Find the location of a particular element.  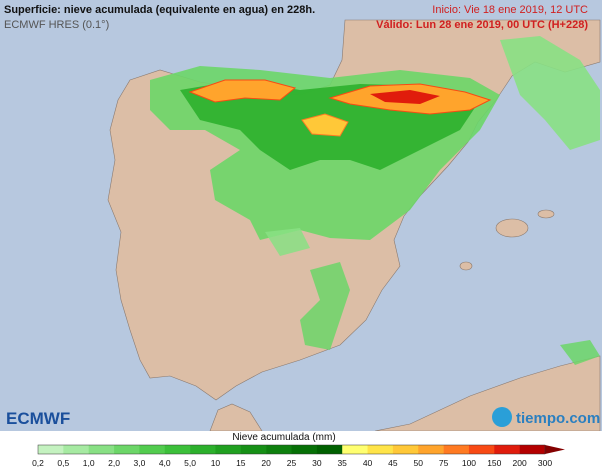

legend-frame is located at coordinates (291, 449).